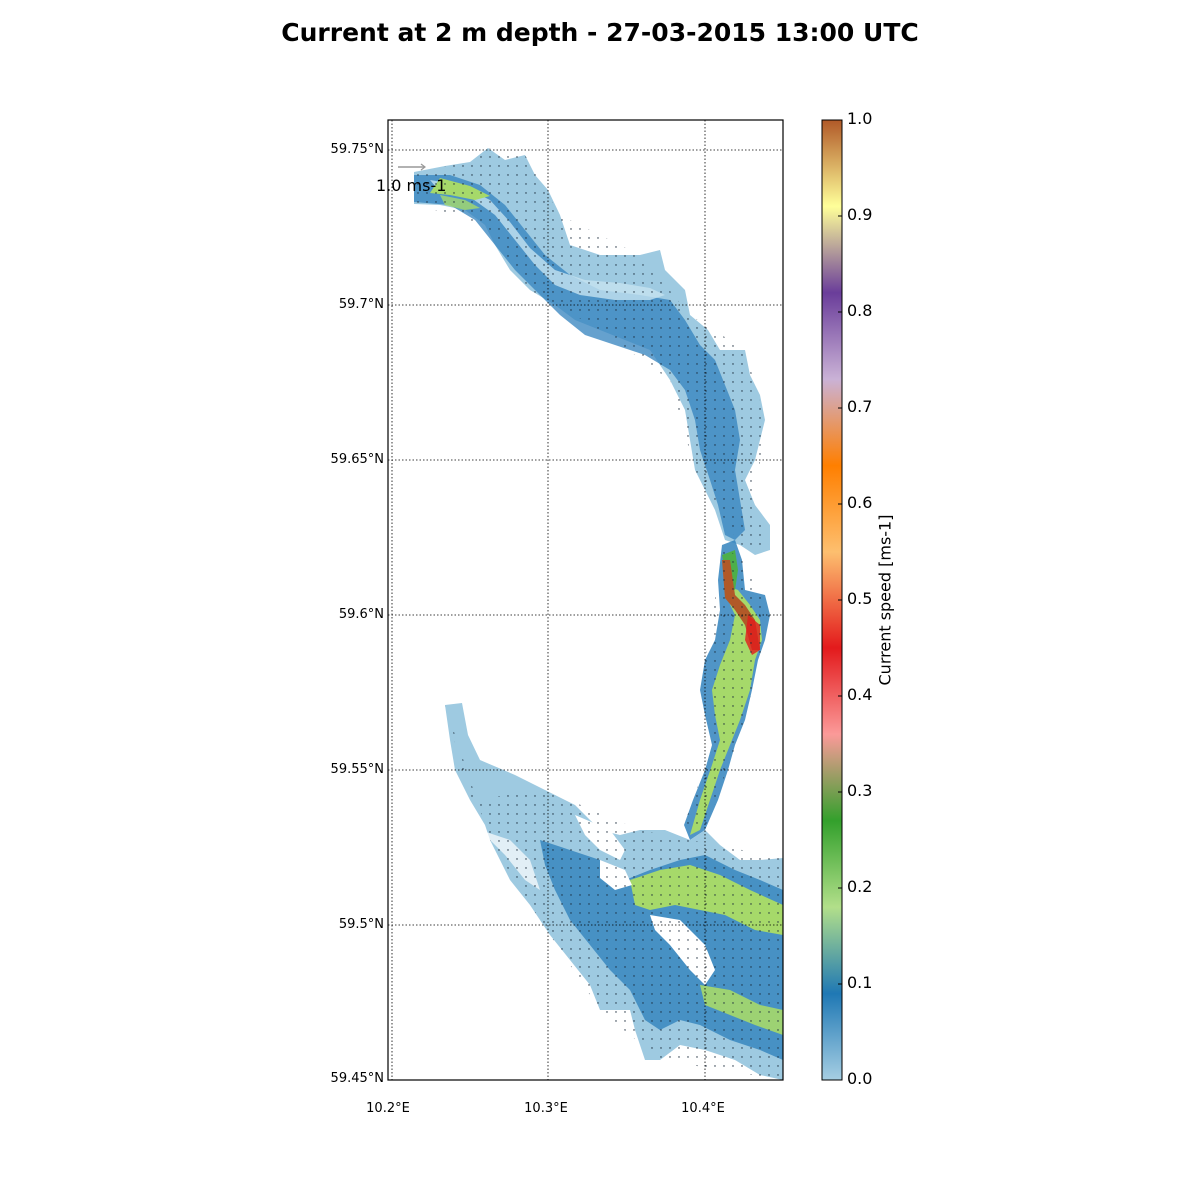 Image resolution: width=1200 pixels, height=1200 pixels. What do you see at coordinates (860, 982) in the screenshot?
I see `colorbar-tick-label: 0.1` at bounding box center [860, 982].